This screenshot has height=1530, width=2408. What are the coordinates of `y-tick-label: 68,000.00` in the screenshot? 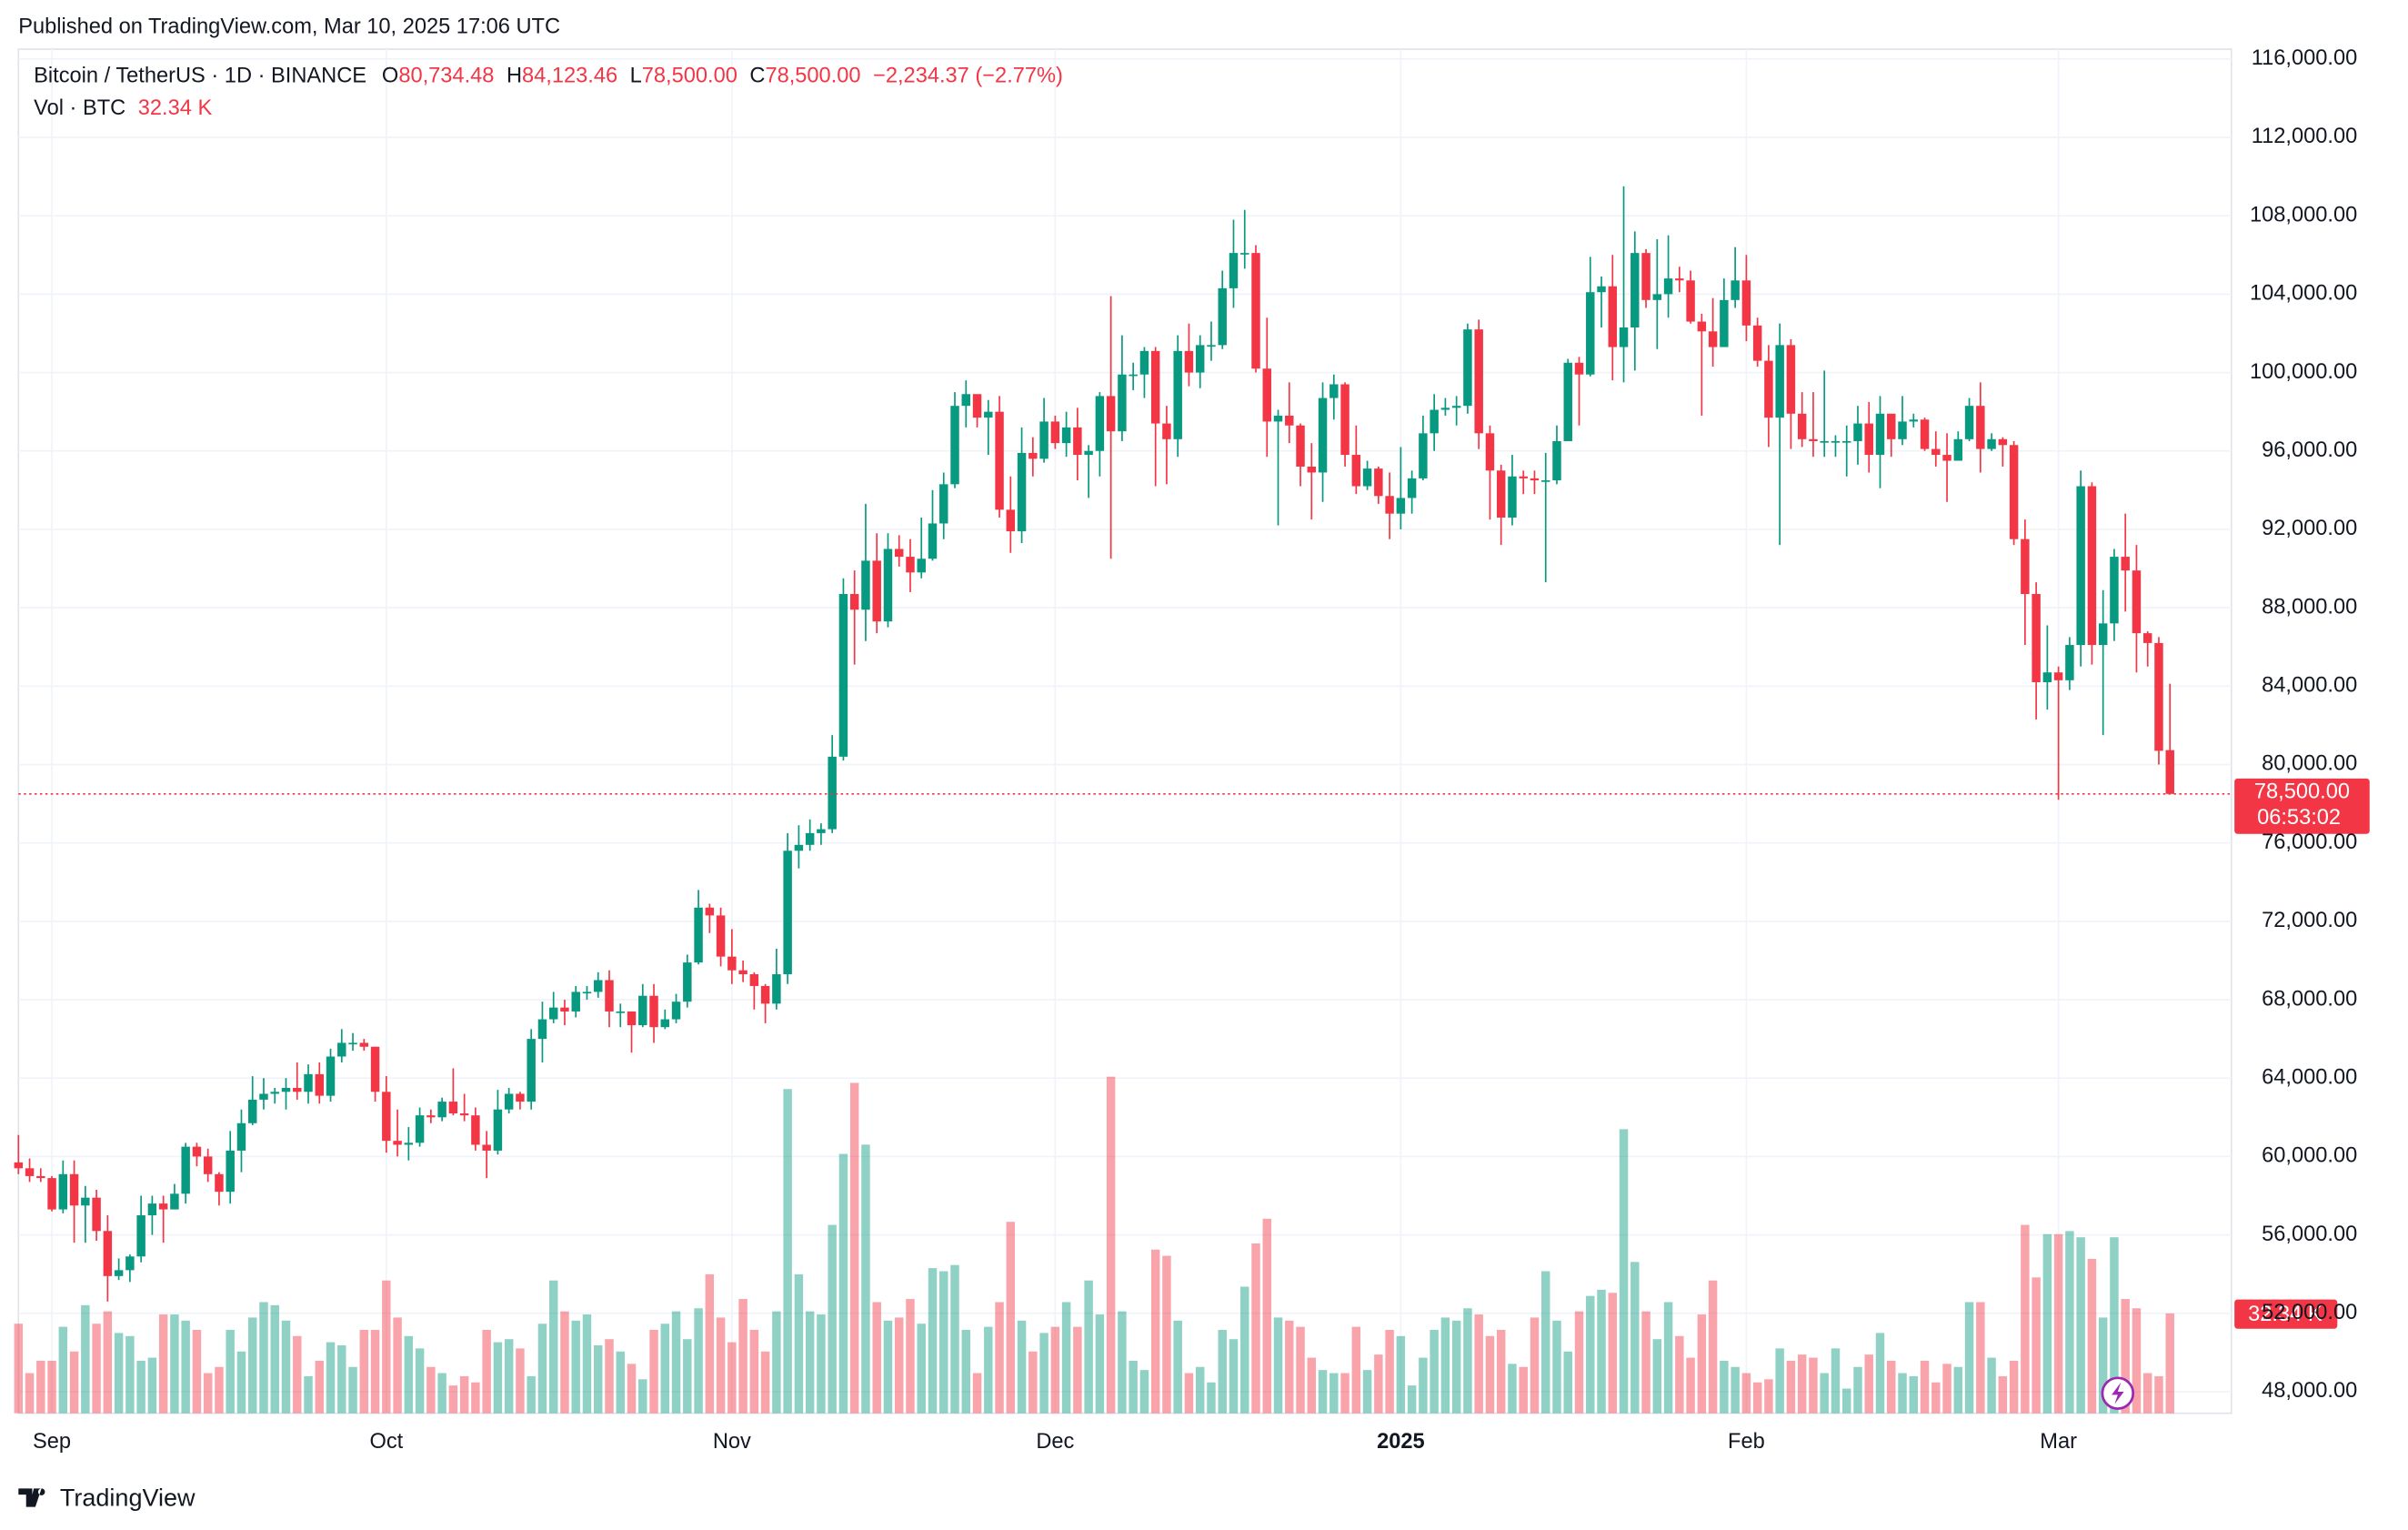 It's located at (2309, 999).